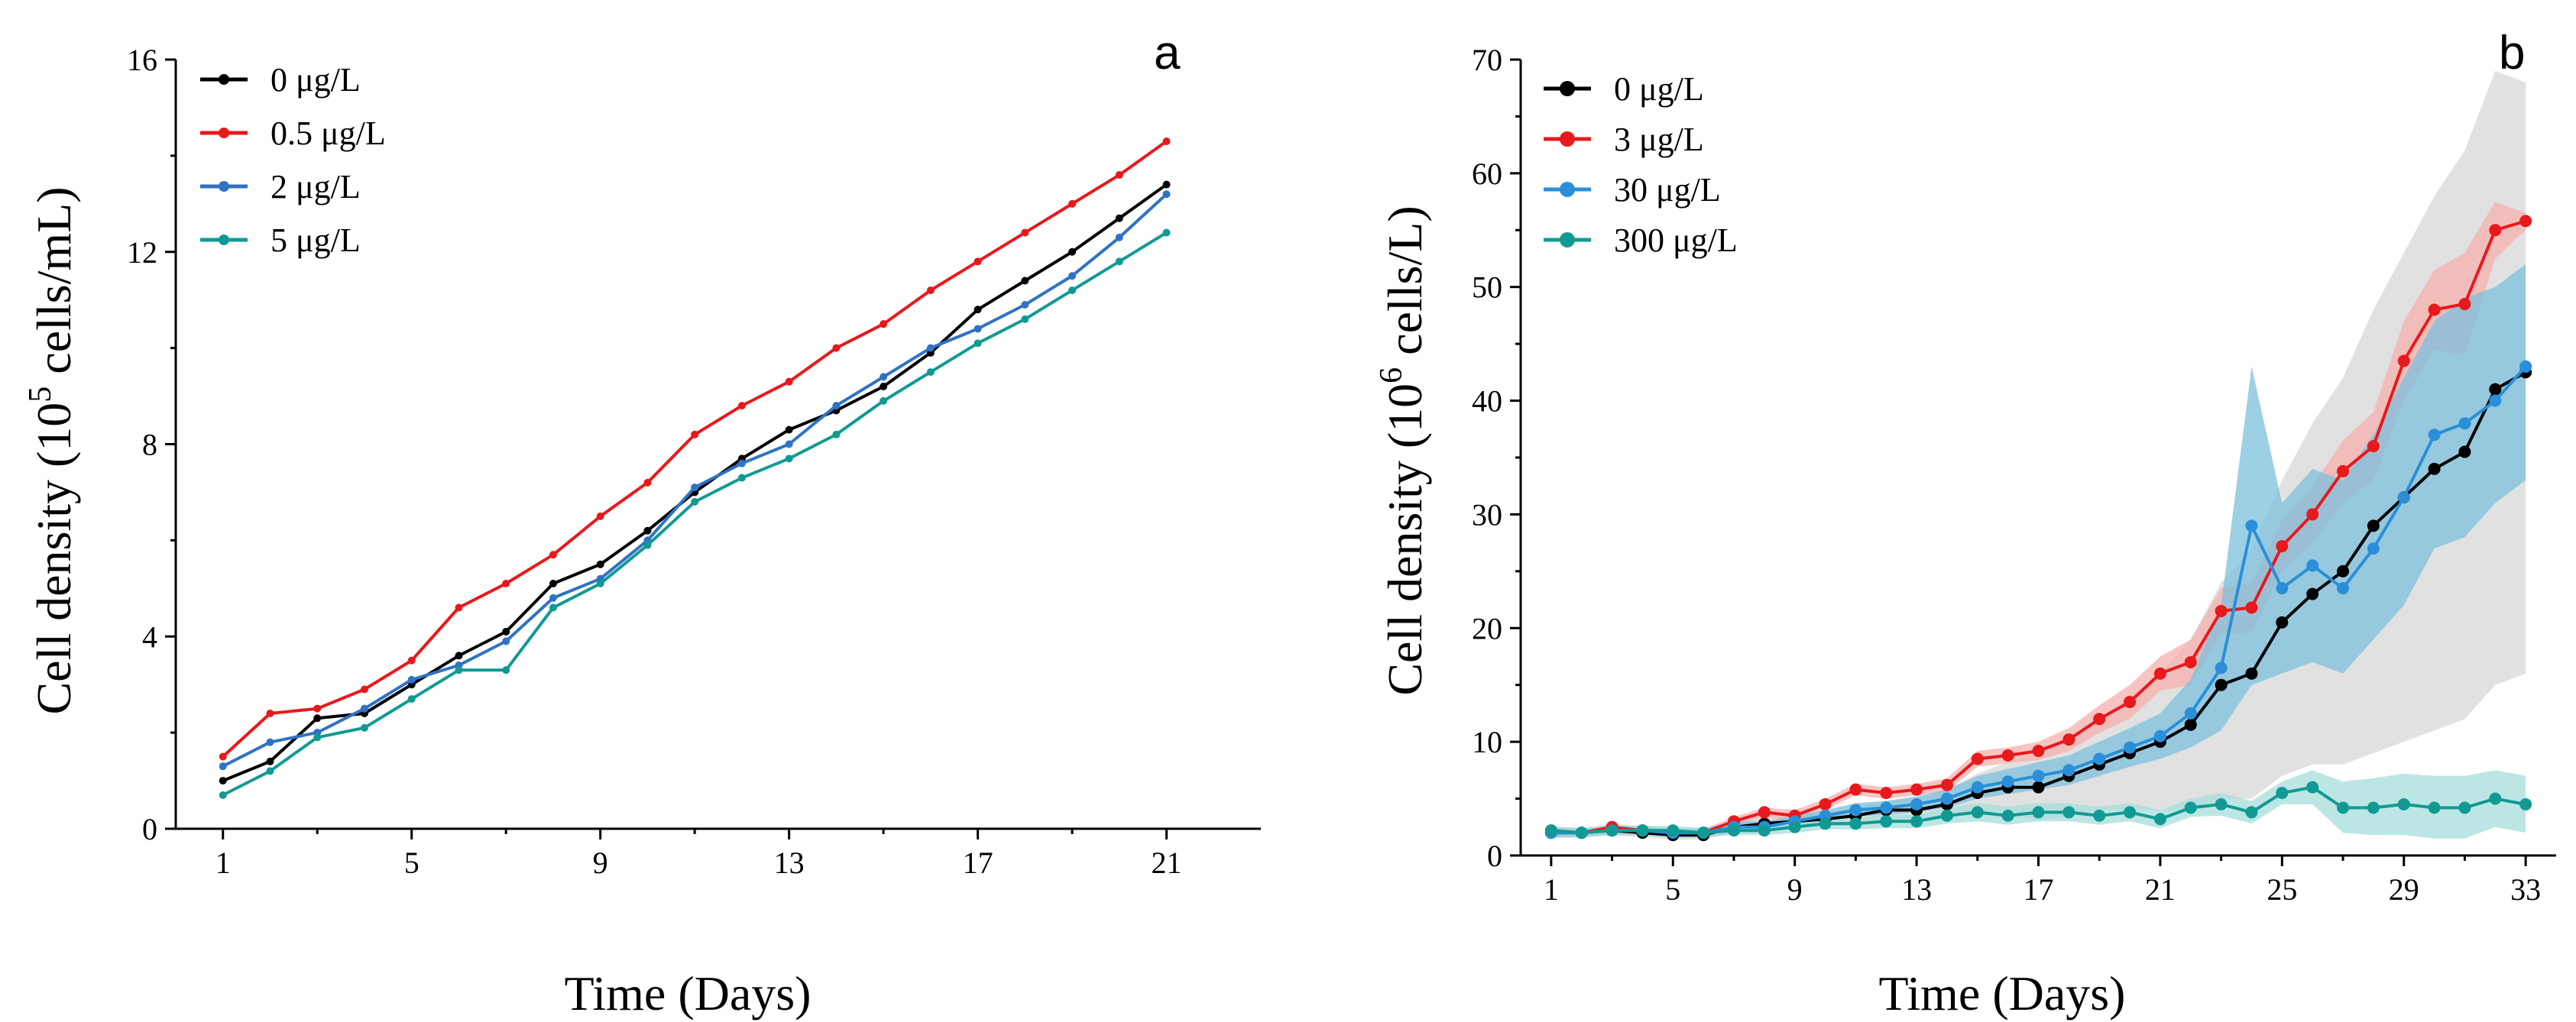 The height and width of the screenshot is (1022, 2576). Describe the element at coordinates (54, 559) in the screenshot. I see `y-axis-title-a-prefix: Cell density (10` at that location.